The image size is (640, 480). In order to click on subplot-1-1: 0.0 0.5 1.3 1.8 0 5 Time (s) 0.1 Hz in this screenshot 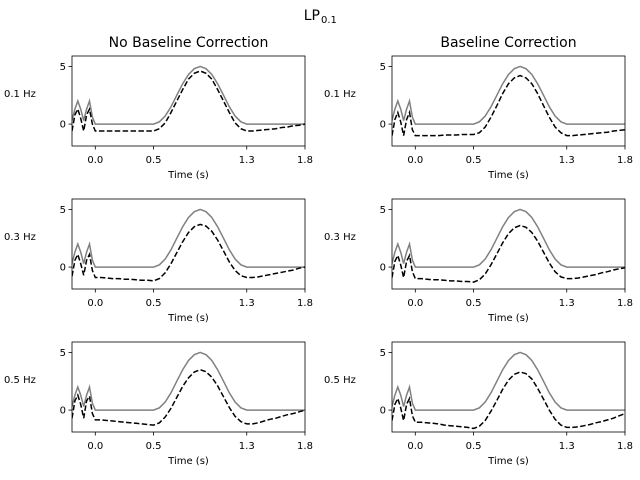, I will do `click(158, 118)`.